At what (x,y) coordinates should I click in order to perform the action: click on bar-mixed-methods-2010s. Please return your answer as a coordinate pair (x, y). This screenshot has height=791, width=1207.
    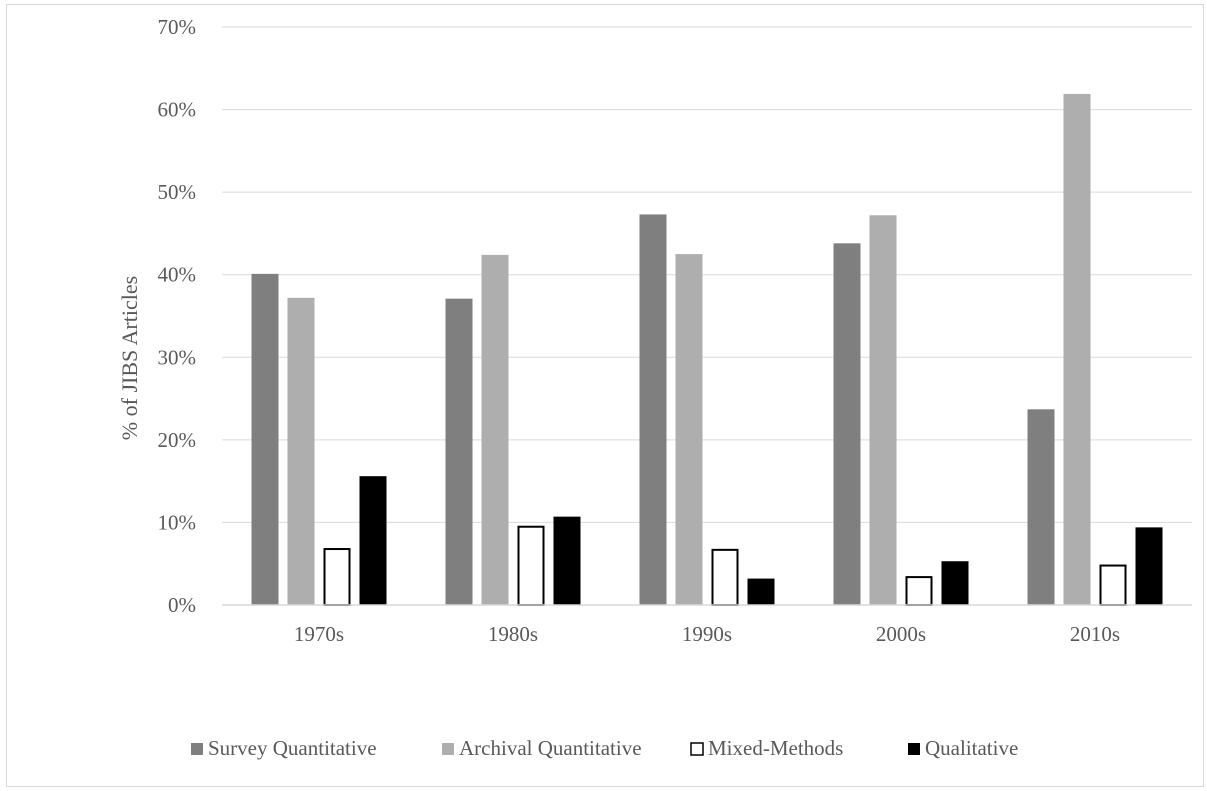
    Looking at the image, I should click on (1113, 585).